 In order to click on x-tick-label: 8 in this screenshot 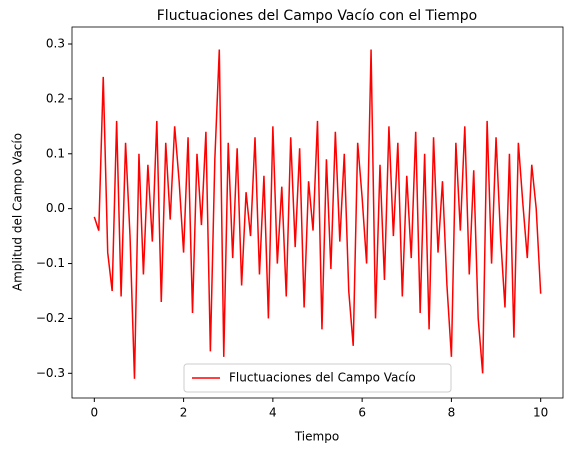, I will do `click(452, 413)`.